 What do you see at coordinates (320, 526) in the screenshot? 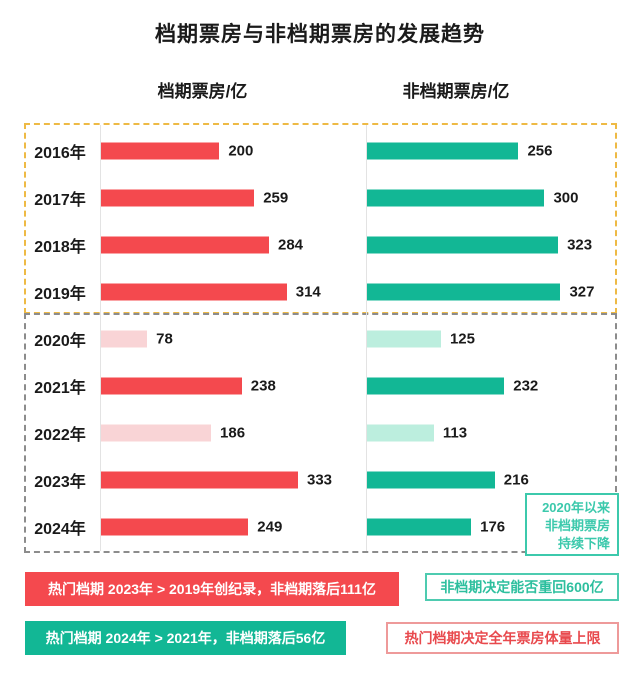
I see `chart-row: 2024年 249 176` at bounding box center [320, 526].